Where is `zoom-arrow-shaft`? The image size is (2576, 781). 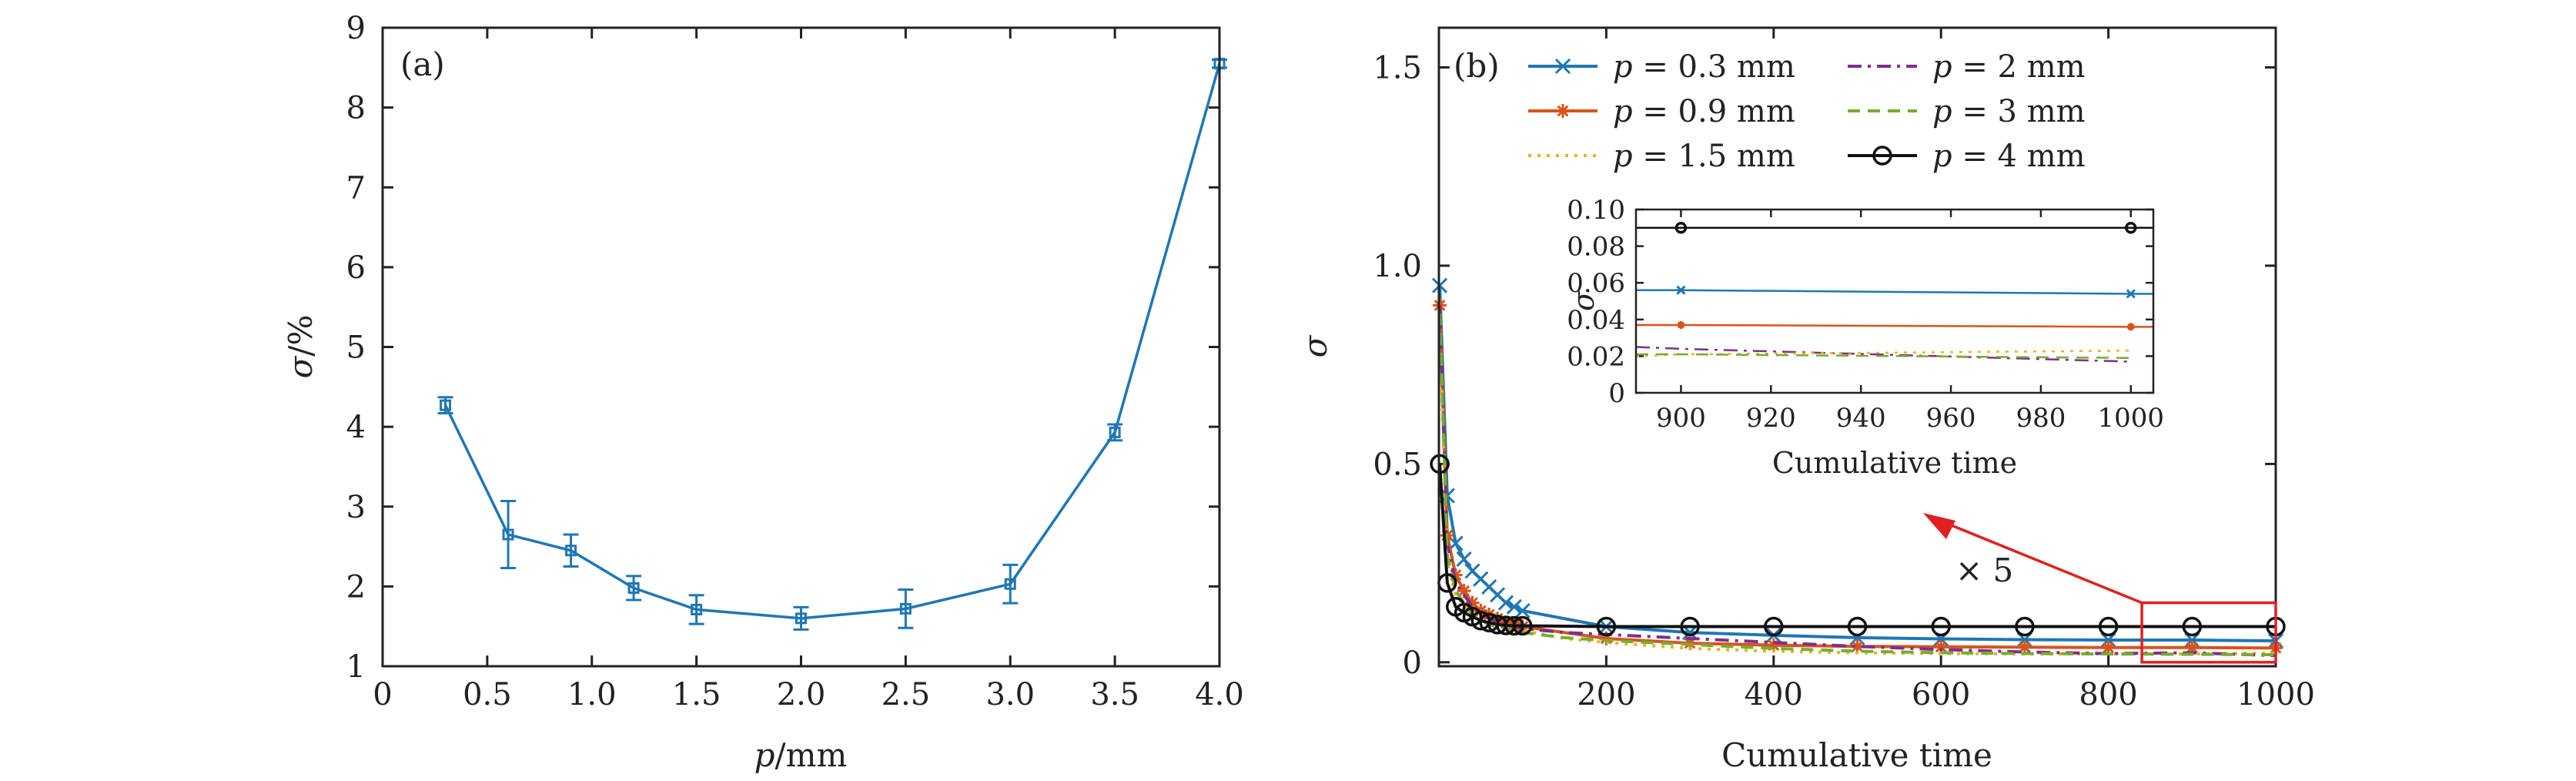 zoom-arrow-shaft is located at coordinates (2038, 561).